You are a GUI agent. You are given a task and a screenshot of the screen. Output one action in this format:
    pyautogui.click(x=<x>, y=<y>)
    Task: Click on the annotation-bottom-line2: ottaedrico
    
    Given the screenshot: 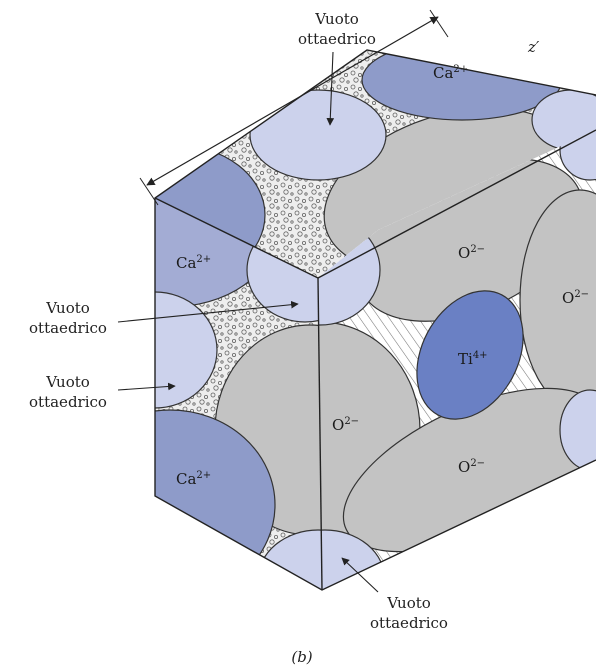 What is the action you would take?
    pyautogui.click(x=409, y=623)
    